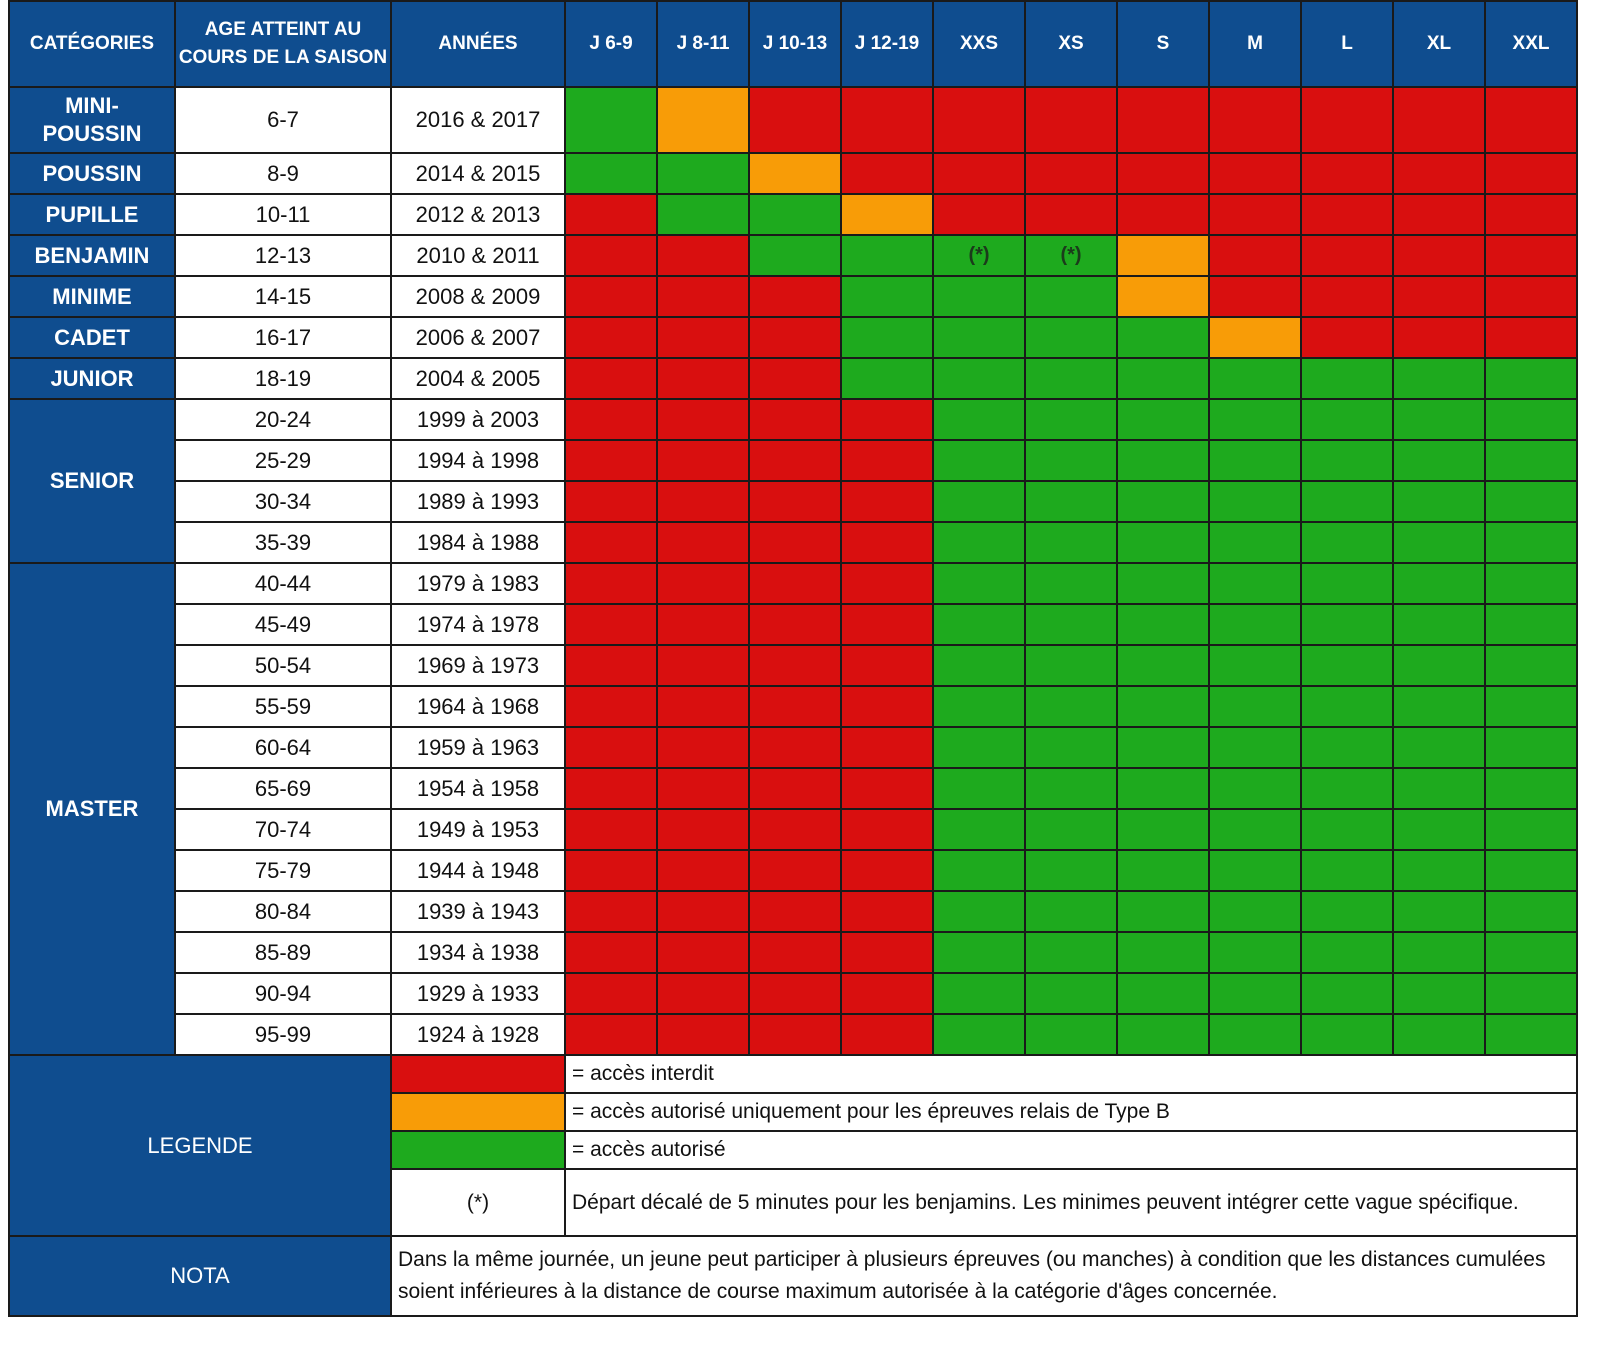  Describe the element at coordinates (283, 173) in the screenshot. I see `age-cell: 8-9` at that location.